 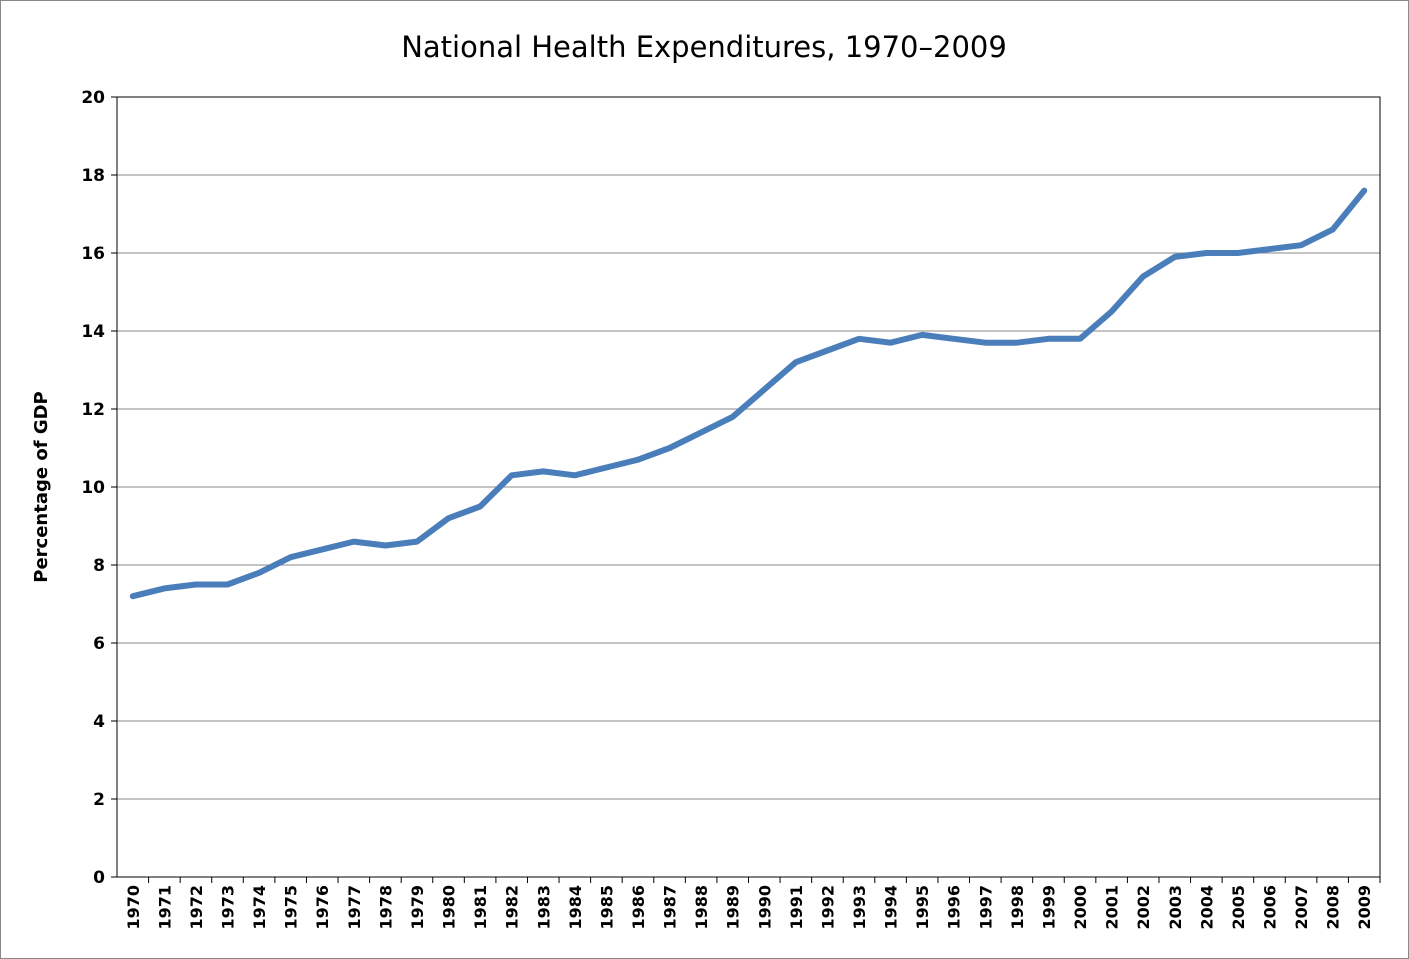 What do you see at coordinates (764, 907) in the screenshot?
I see `x-tick-label: 1990` at bounding box center [764, 907].